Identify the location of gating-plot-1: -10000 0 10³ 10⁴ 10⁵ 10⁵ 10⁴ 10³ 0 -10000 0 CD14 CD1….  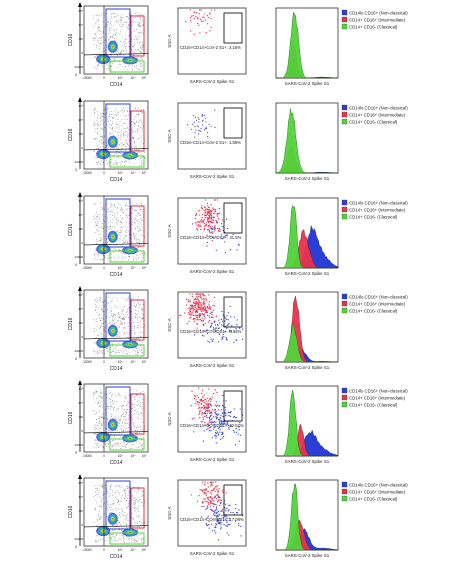
(108, 45).